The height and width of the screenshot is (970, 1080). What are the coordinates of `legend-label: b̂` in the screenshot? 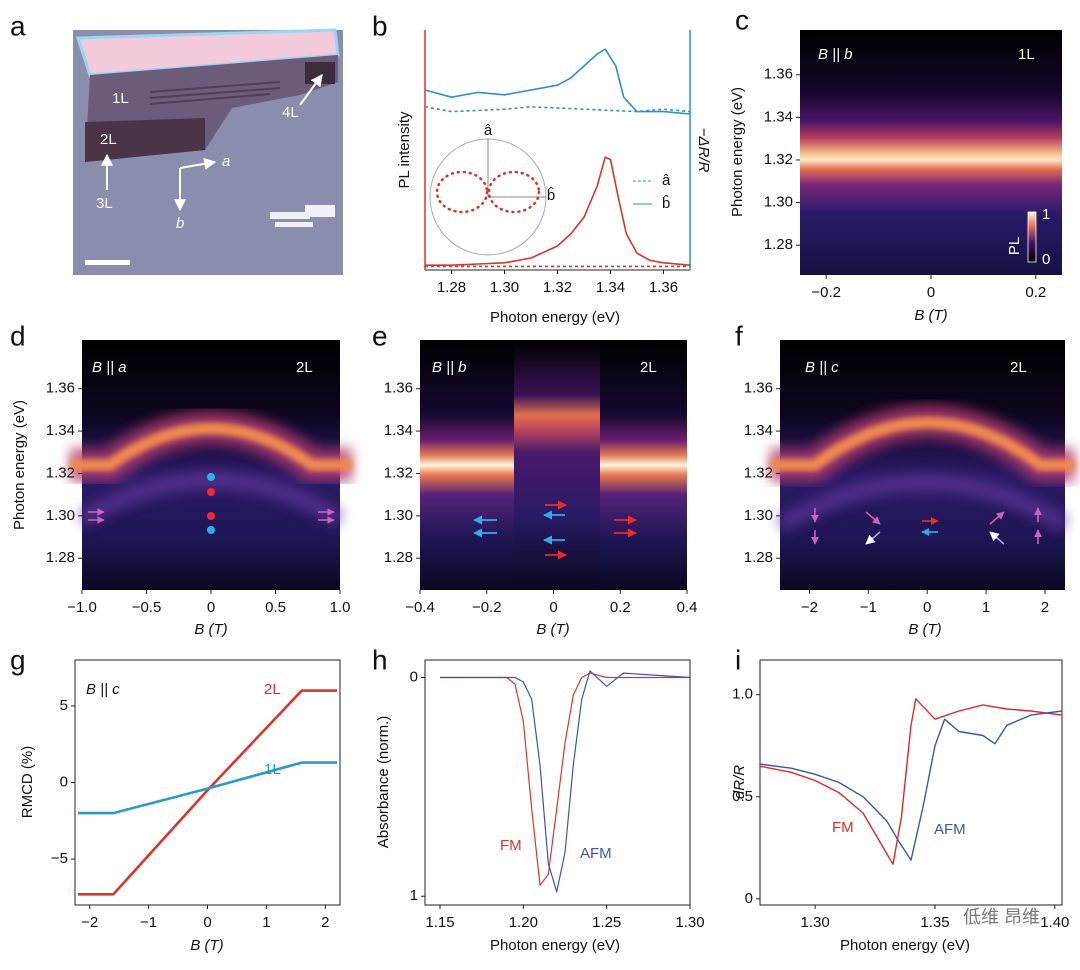 It's located at (666, 202).